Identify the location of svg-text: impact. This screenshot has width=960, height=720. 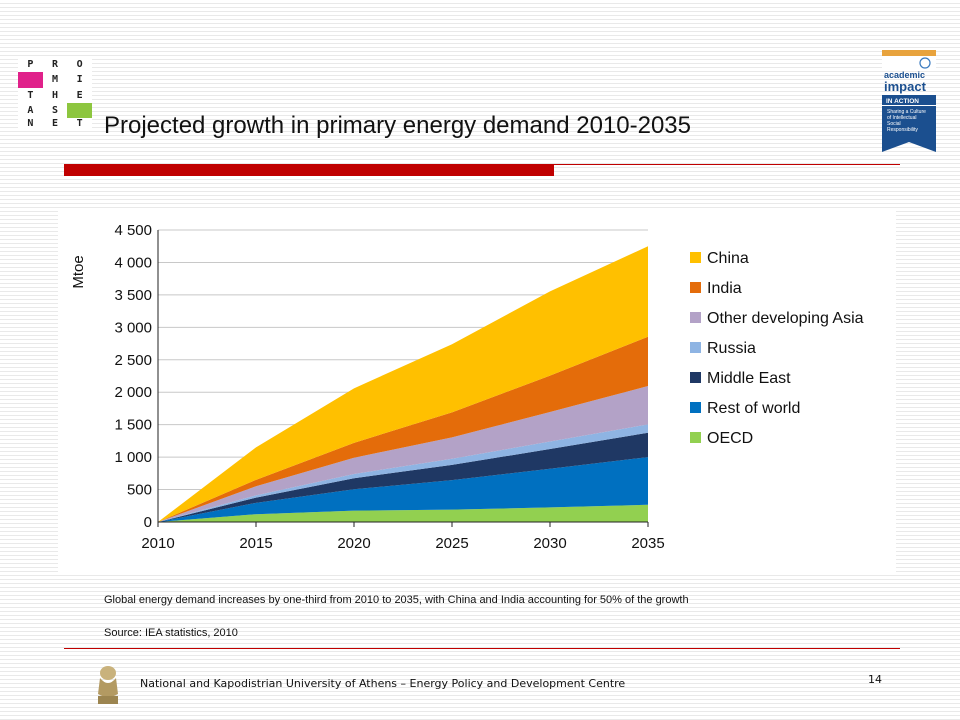
(905, 86).